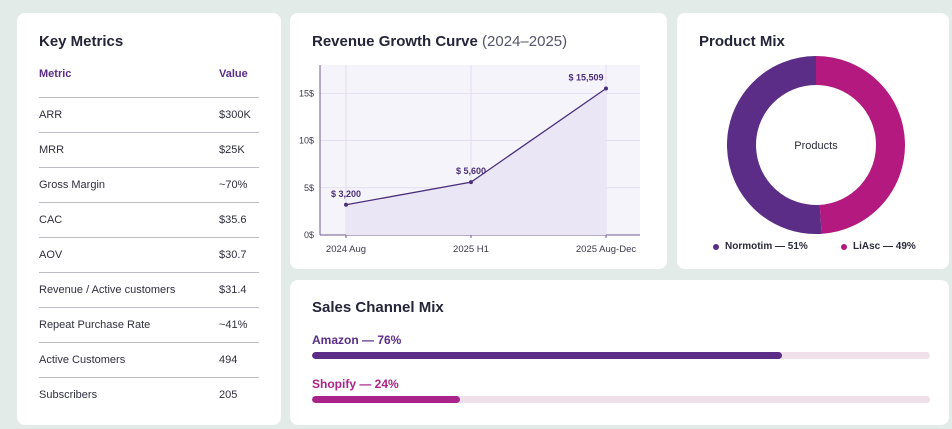 The image size is (952, 429). Describe the element at coordinates (306, 141) in the screenshot. I see `y-tick-label: 10$` at that location.